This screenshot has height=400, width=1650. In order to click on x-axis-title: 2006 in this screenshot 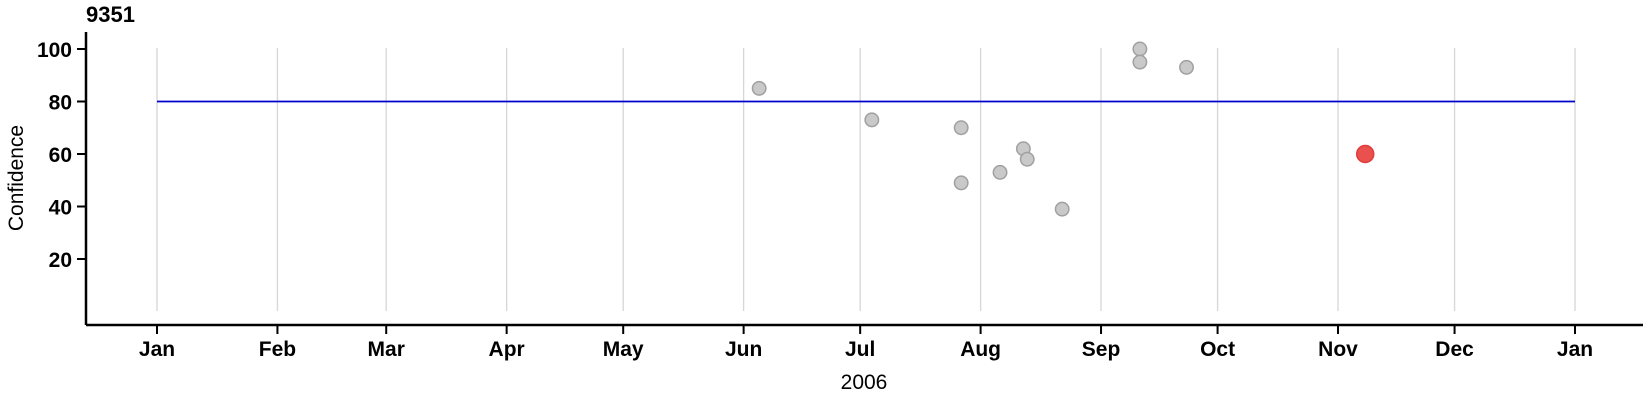, I will do `click(864, 382)`.